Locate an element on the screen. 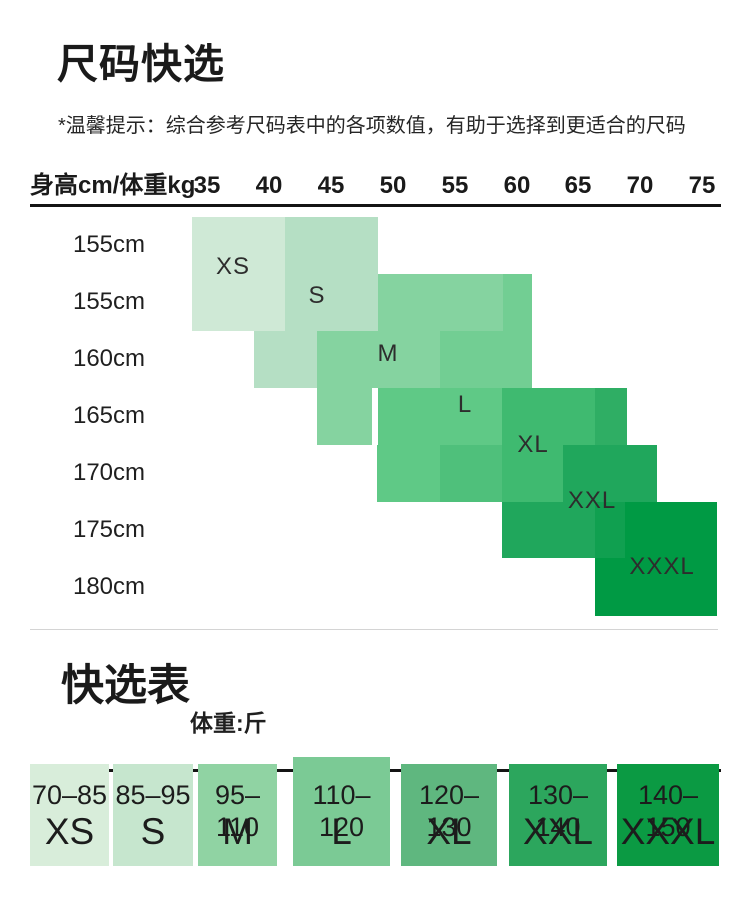 This screenshot has height=897, width=750. height-row-label: 165cm is located at coordinates (109, 415).